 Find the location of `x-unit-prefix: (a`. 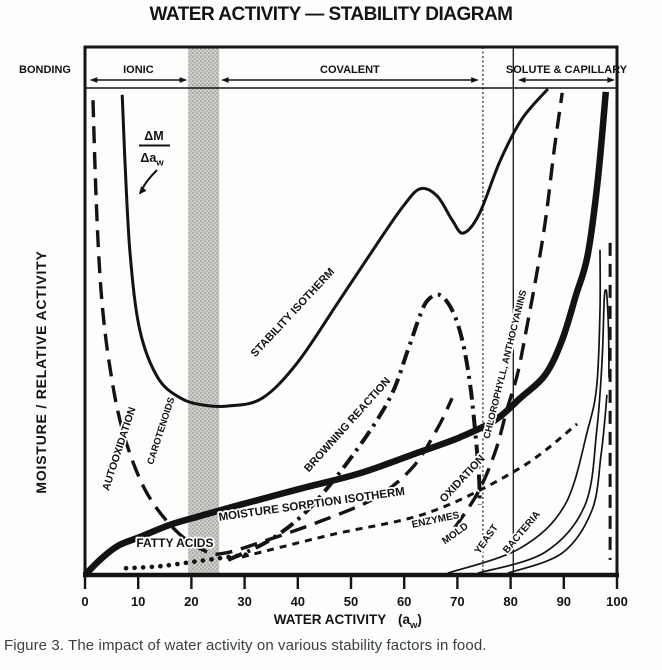

x-unit-prefix: (a is located at coordinates (404, 619).